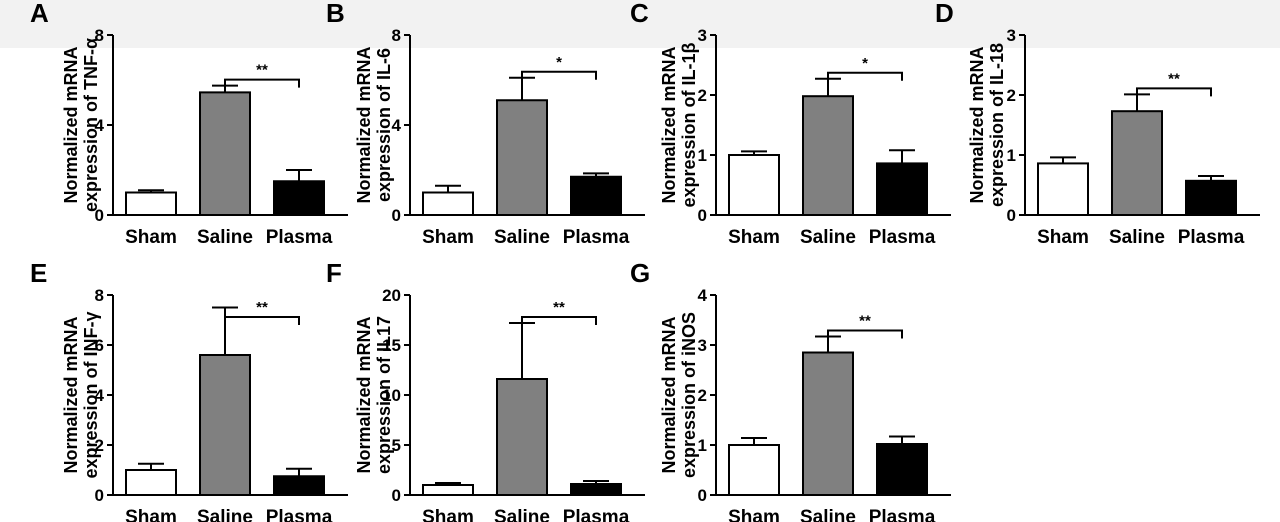 This screenshot has width=1280, height=522. Describe the element at coordinates (559, 62) in the screenshot. I see `significance-label-b: *` at that location.